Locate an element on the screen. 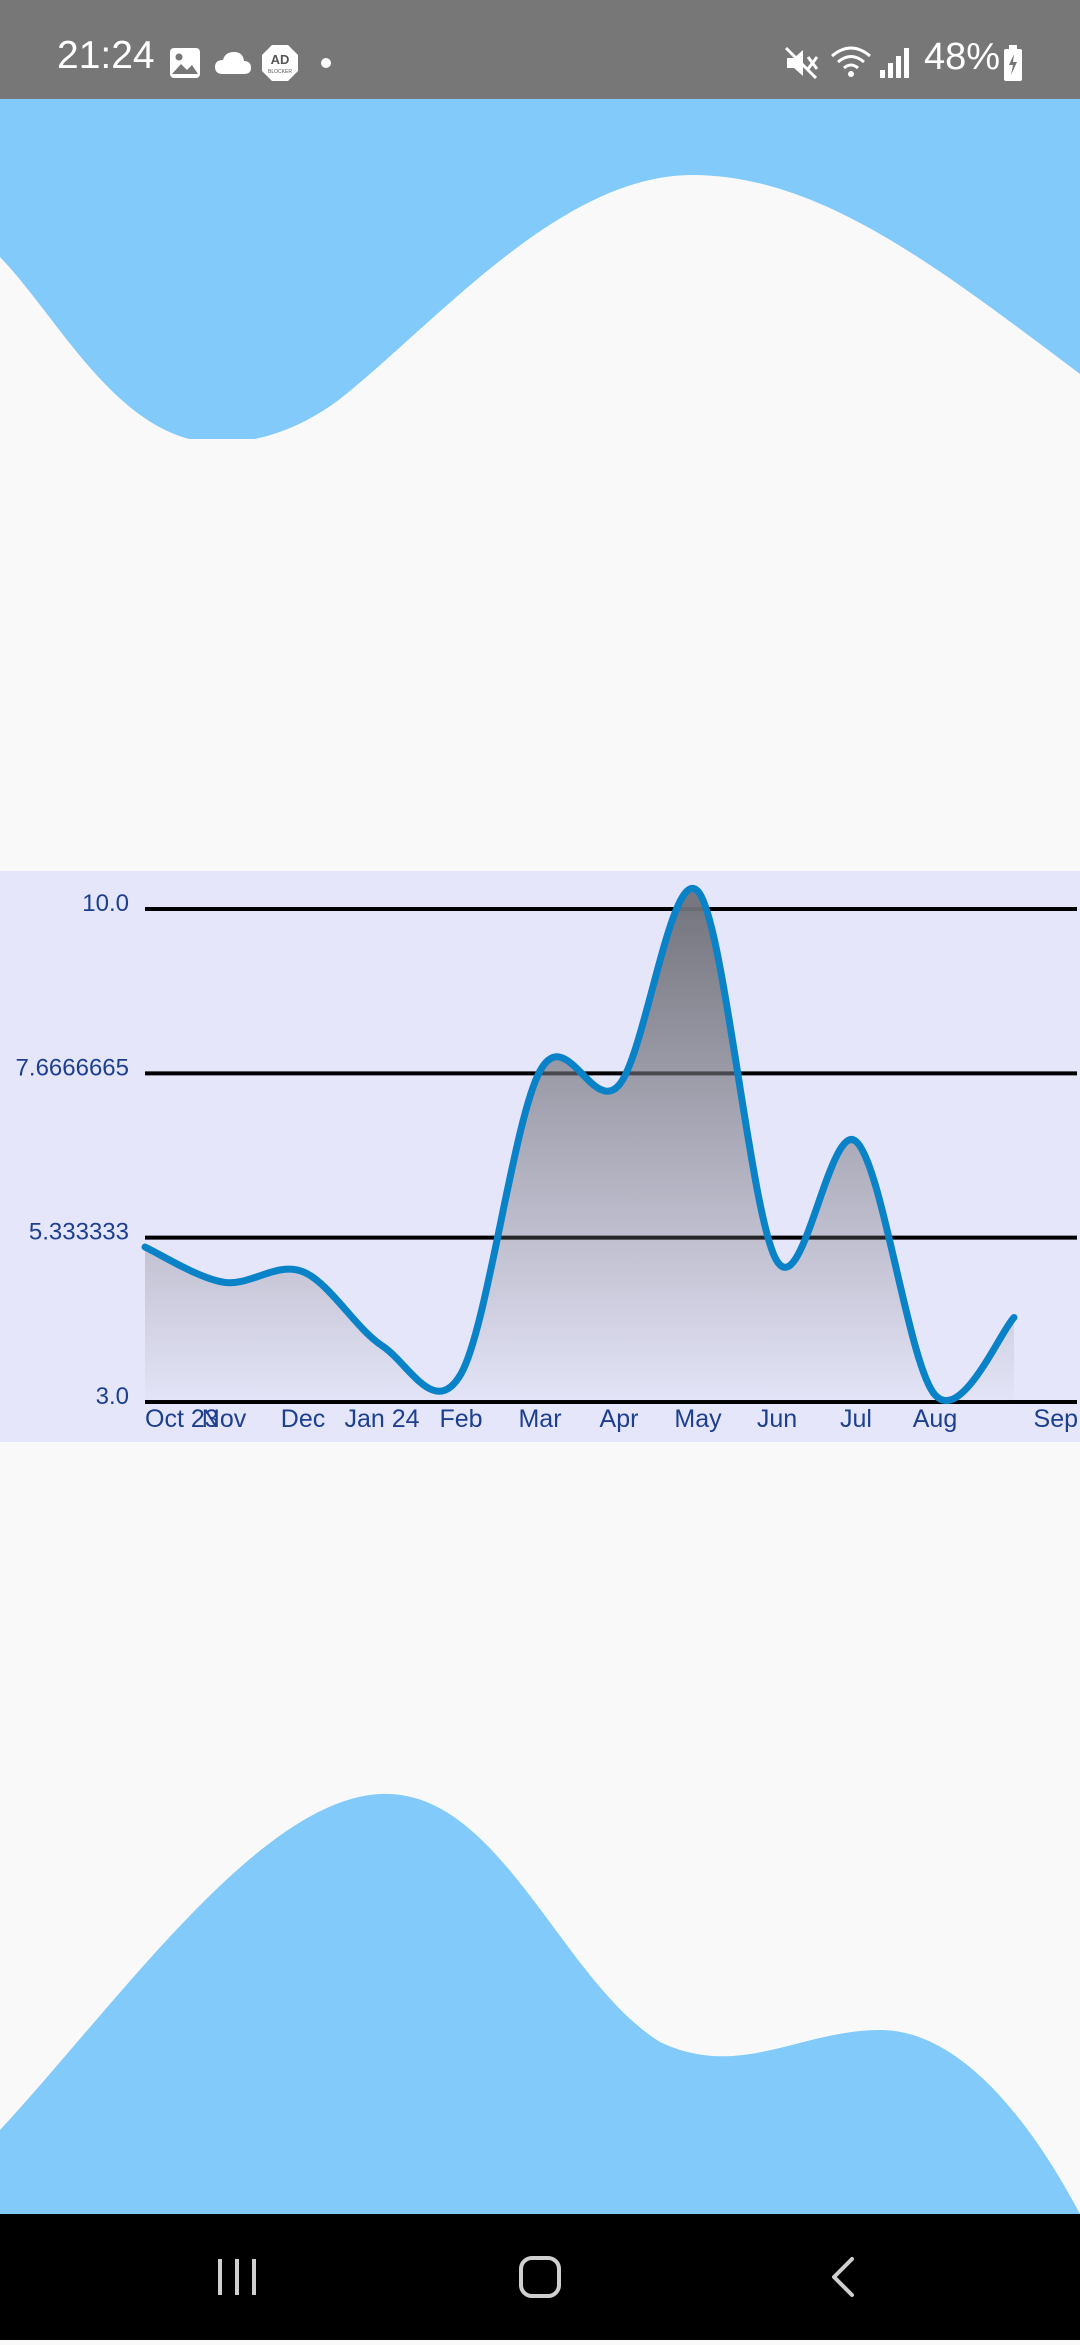  x-tick-label: Nov is located at coordinates (224, 1419).